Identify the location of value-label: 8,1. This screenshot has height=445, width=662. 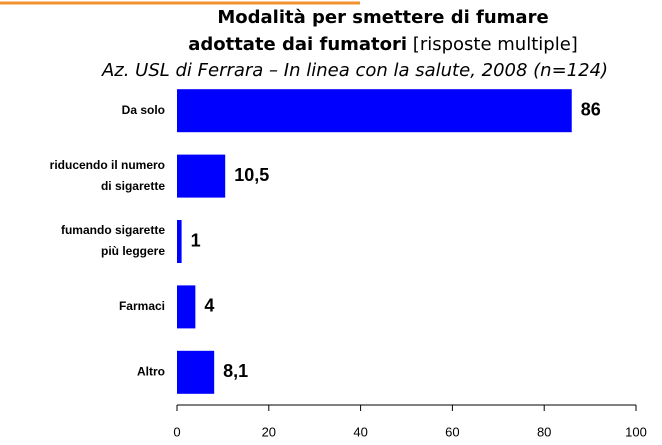
(235, 371).